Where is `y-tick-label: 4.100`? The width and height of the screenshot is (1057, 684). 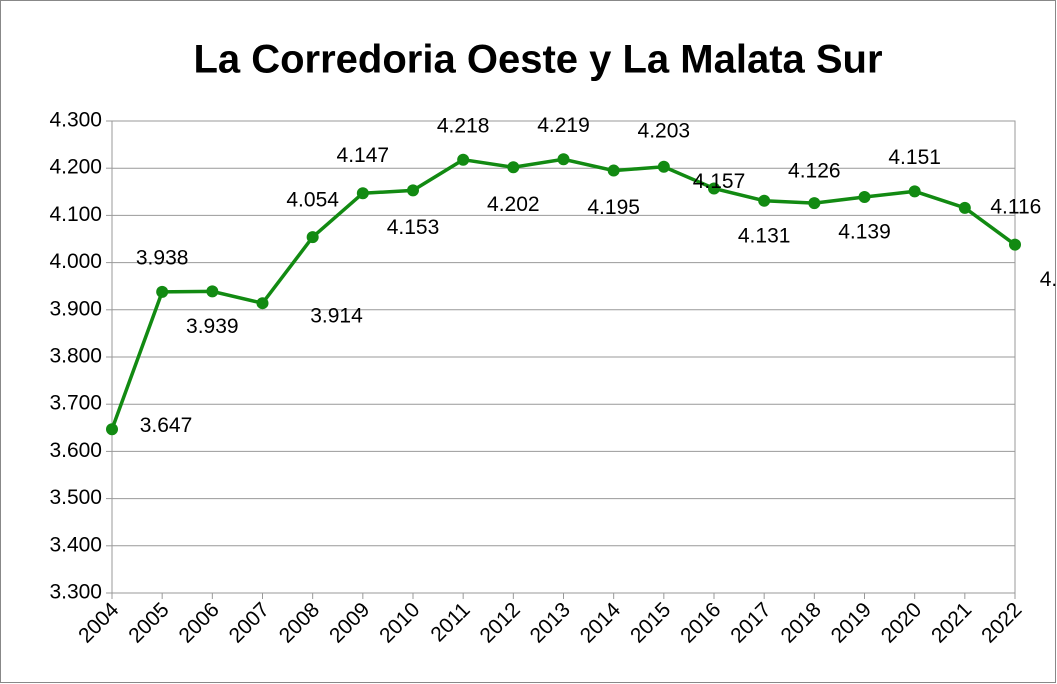
y-tick-label: 4.100 is located at coordinates (75, 214).